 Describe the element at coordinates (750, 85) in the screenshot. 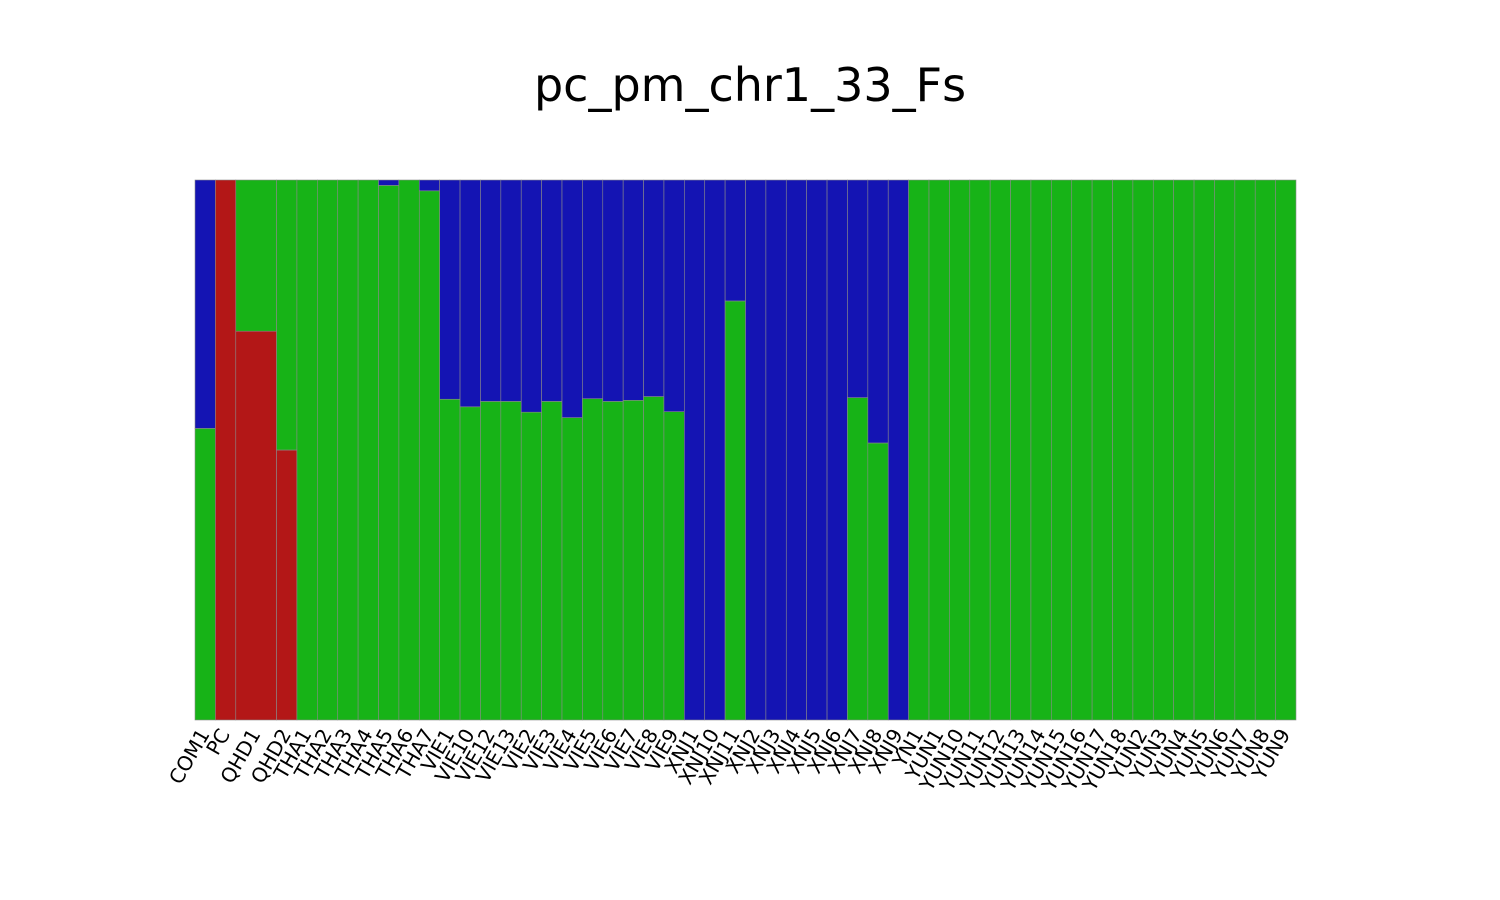

I see `chart-title: pc_pm_chr1_33_Fs` at that location.